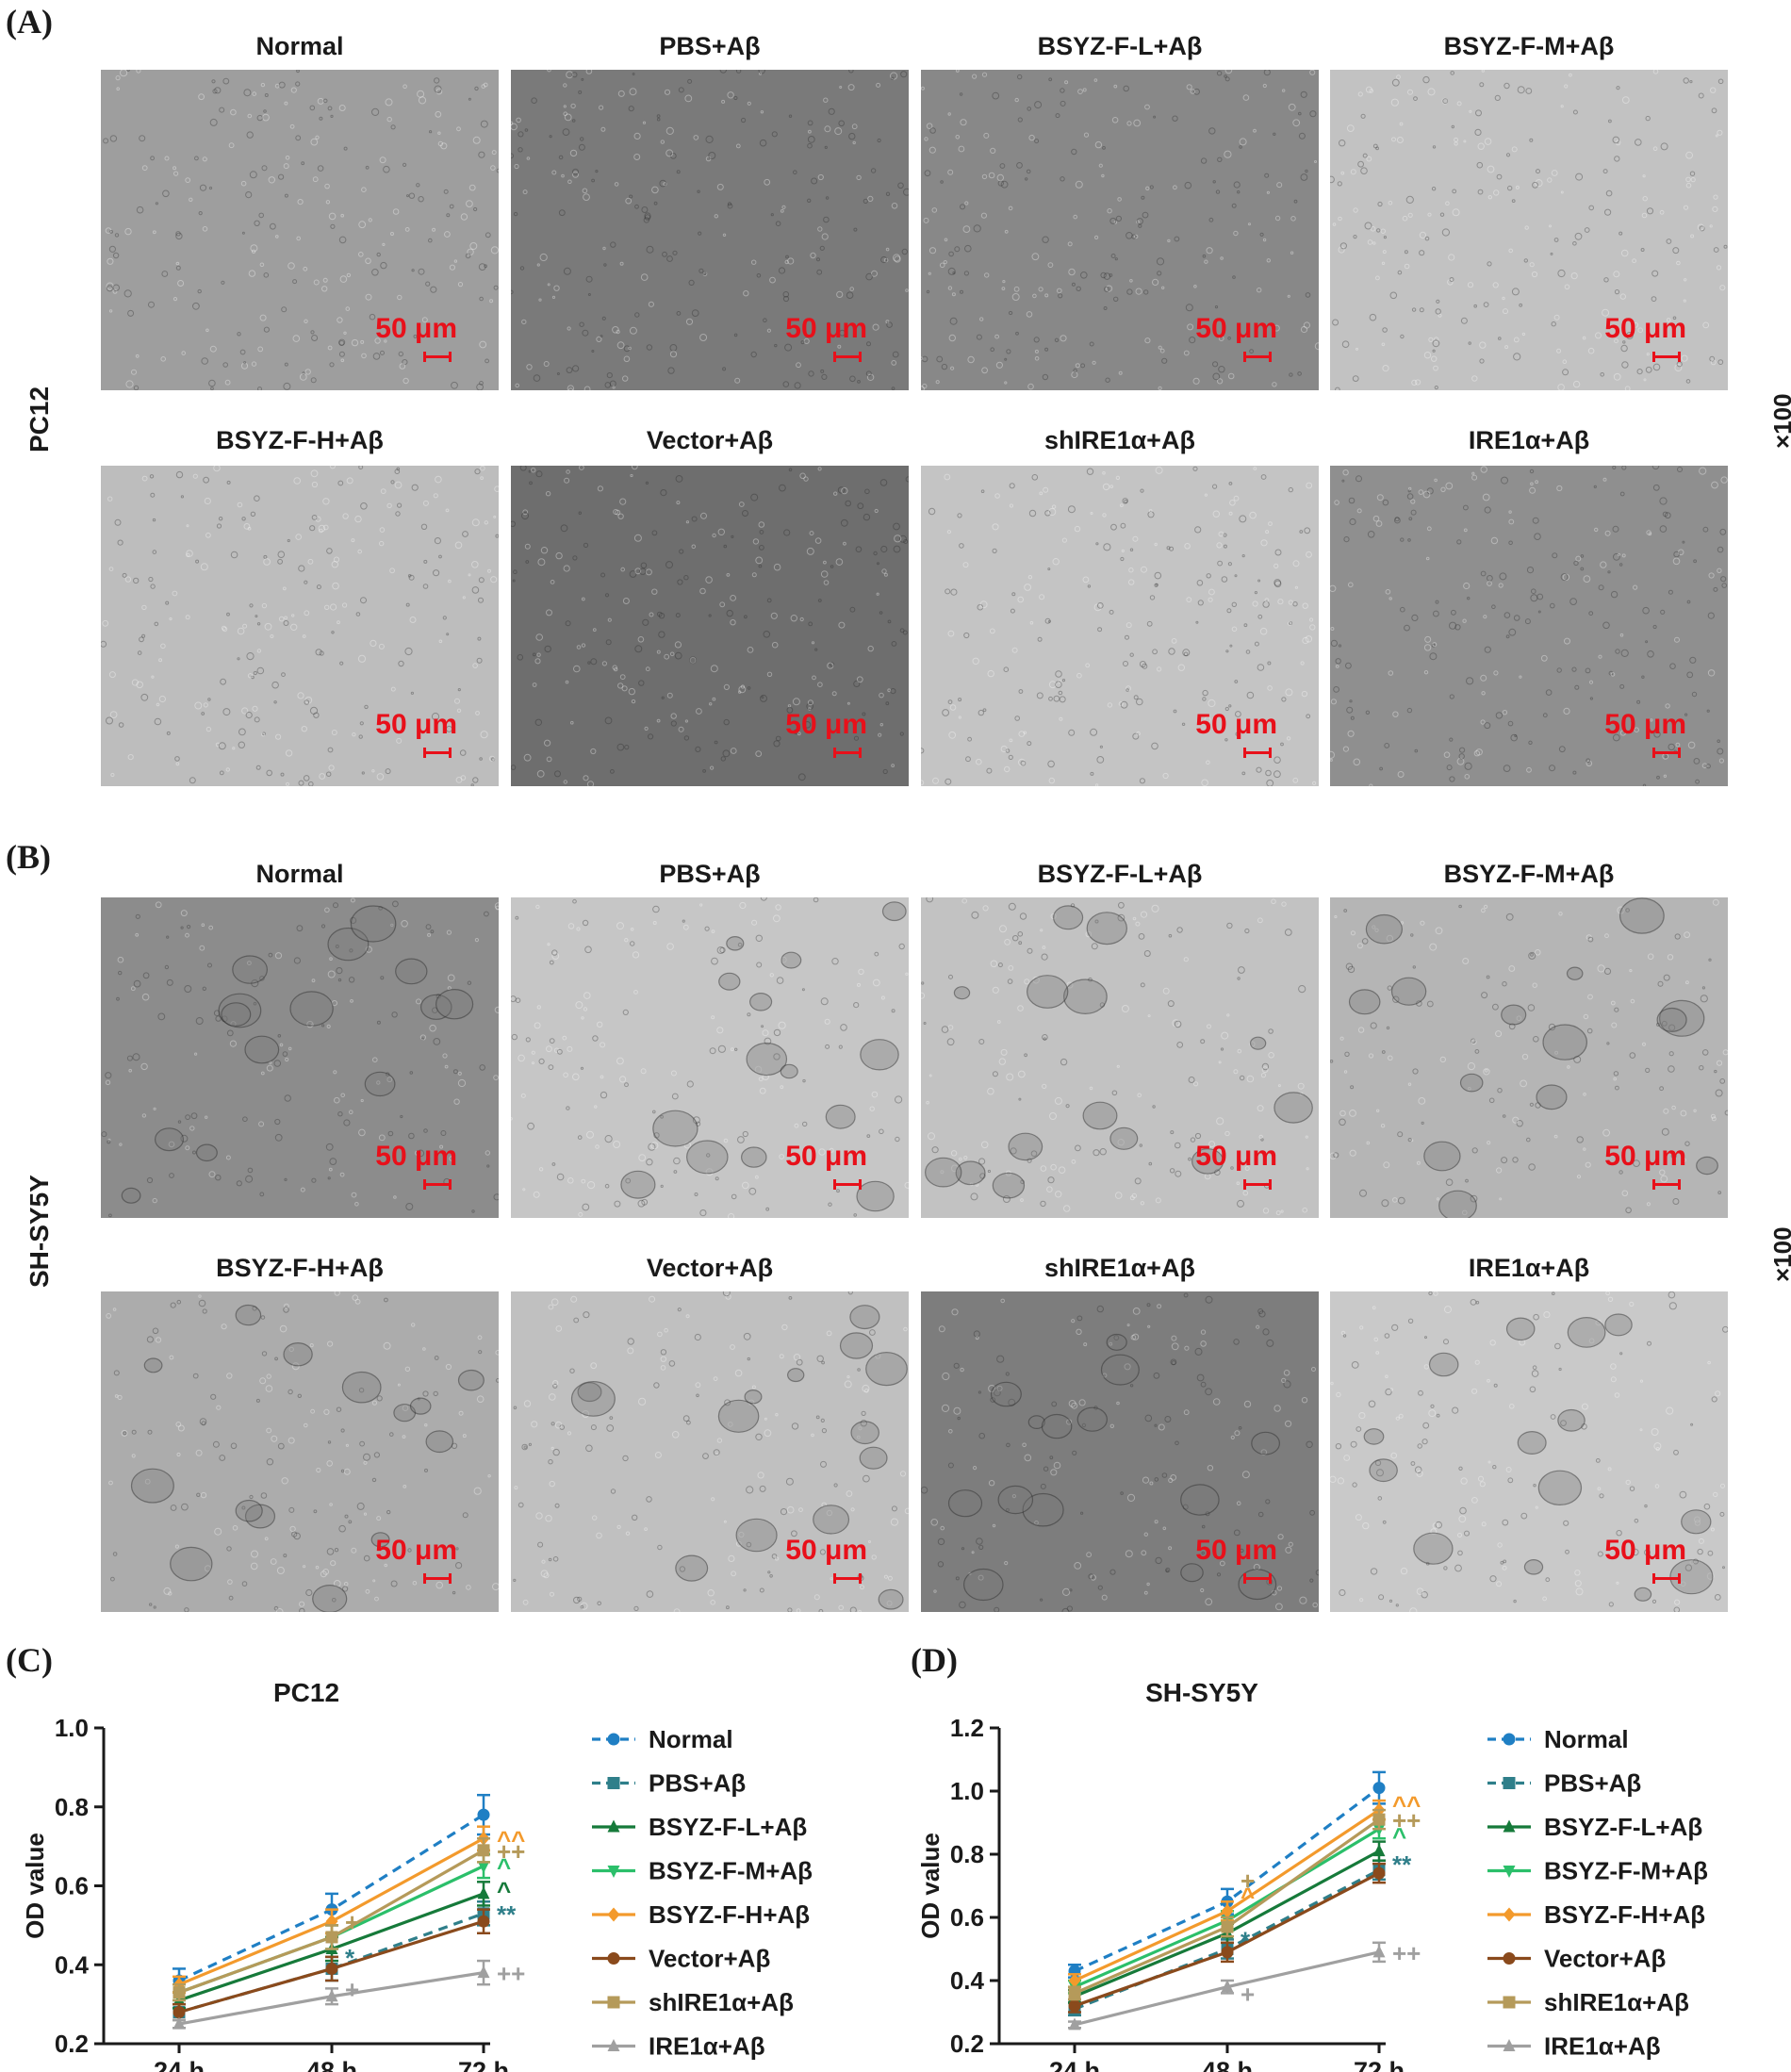 This screenshot has width=1791, height=2072. What do you see at coordinates (1605, 1959) in the screenshot?
I see `legend-label: Vector+Aβ` at bounding box center [1605, 1959].